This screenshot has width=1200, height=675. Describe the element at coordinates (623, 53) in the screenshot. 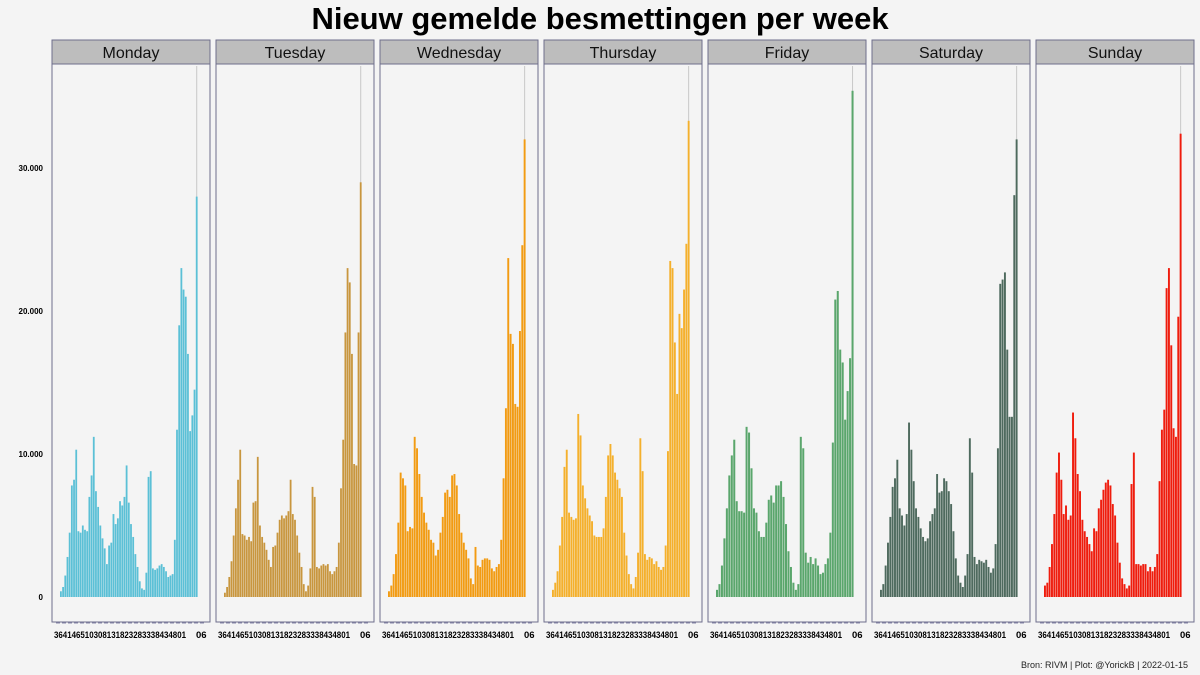

I see `facet-label: Thursday` at that location.